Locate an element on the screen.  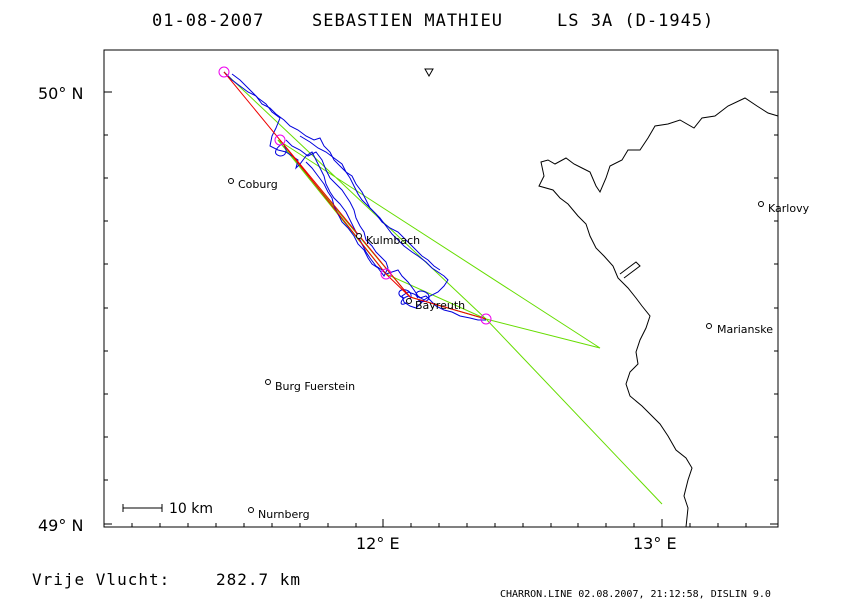
title-date: 01-08-2007 is located at coordinates (208, 21).